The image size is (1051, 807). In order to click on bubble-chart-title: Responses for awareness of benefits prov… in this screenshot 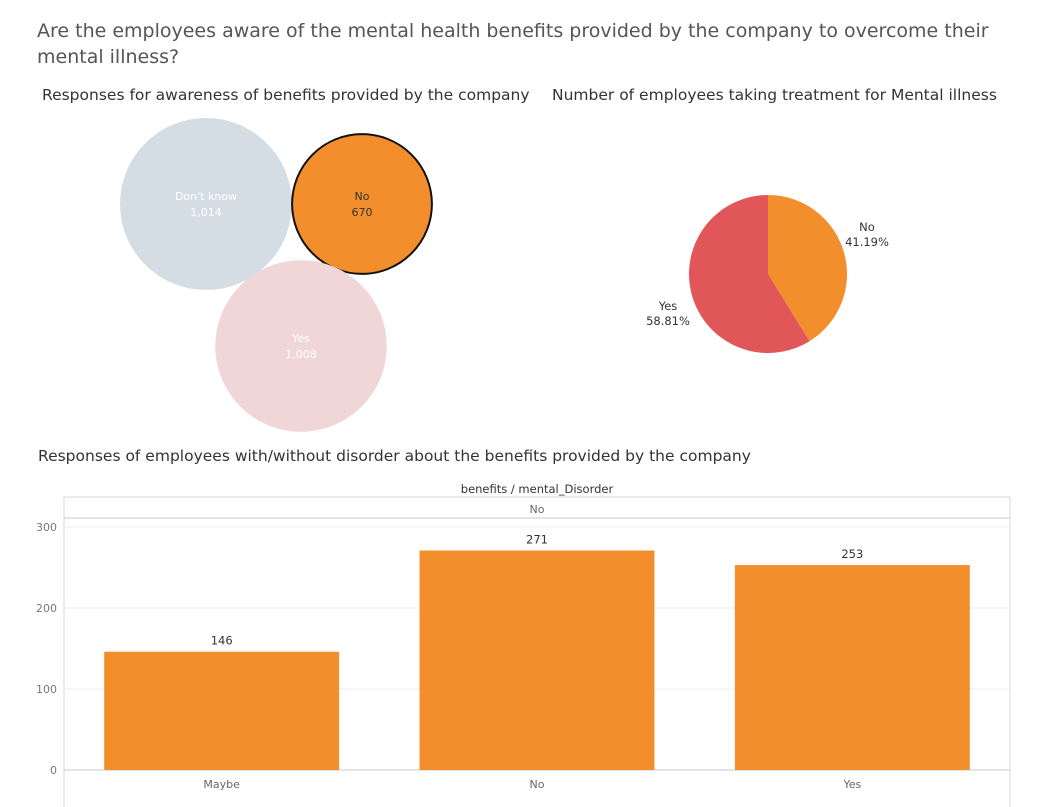, I will do `click(286, 95)`.